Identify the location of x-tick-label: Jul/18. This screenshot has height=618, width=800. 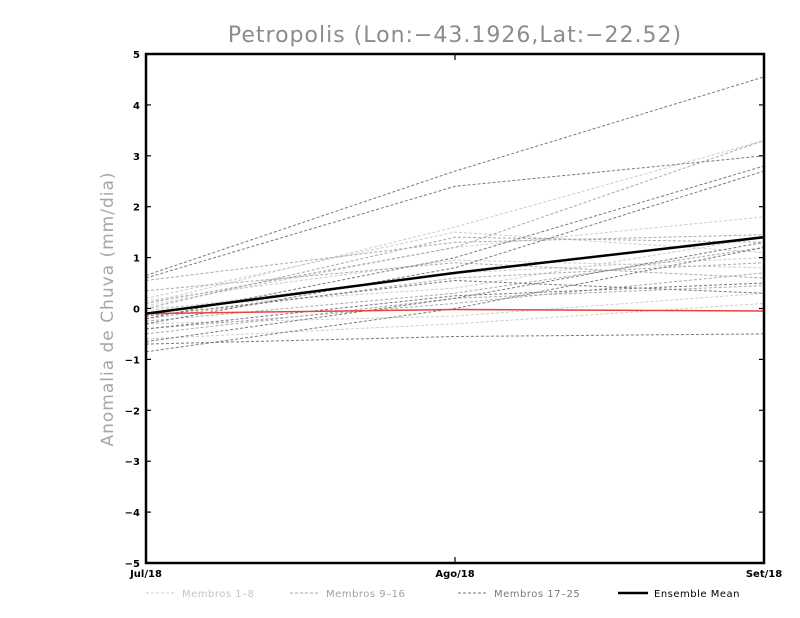
(145, 574).